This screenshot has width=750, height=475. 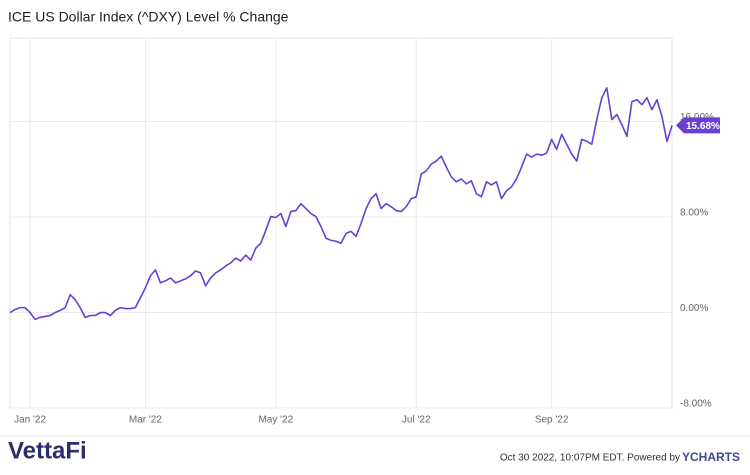 What do you see at coordinates (696, 404) in the screenshot?
I see `y-tick-label: -8.00%` at bounding box center [696, 404].